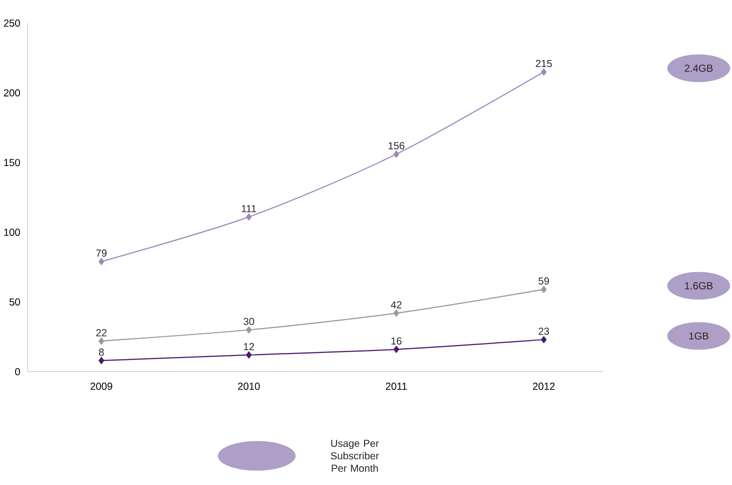 Image resolution: width=732 pixels, height=485 pixels. What do you see at coordinates (101, 352) in the screenshot?
I see `data-label: 8` at bounding box center [101, 352].